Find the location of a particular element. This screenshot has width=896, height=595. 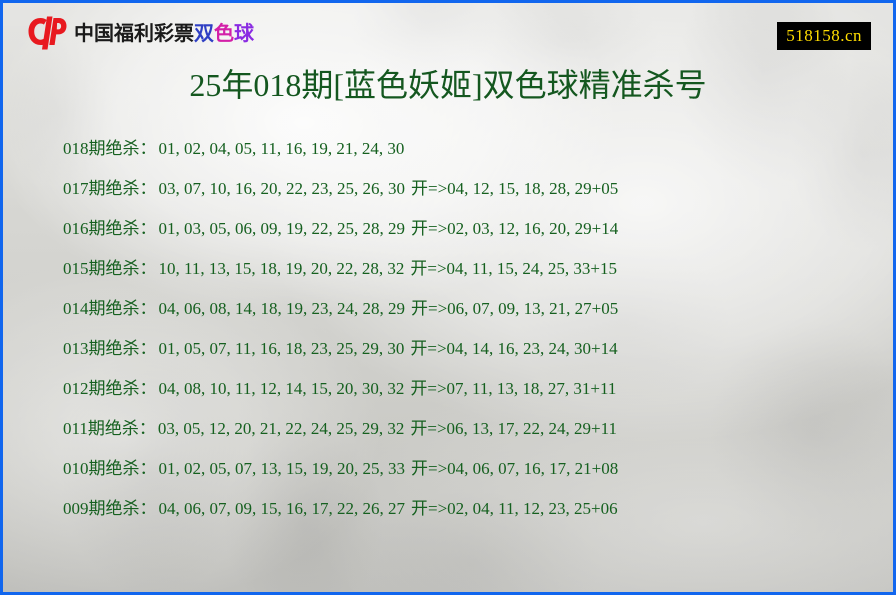

row-period-label: 010期绝杀： is located at coordinates (110, 468).